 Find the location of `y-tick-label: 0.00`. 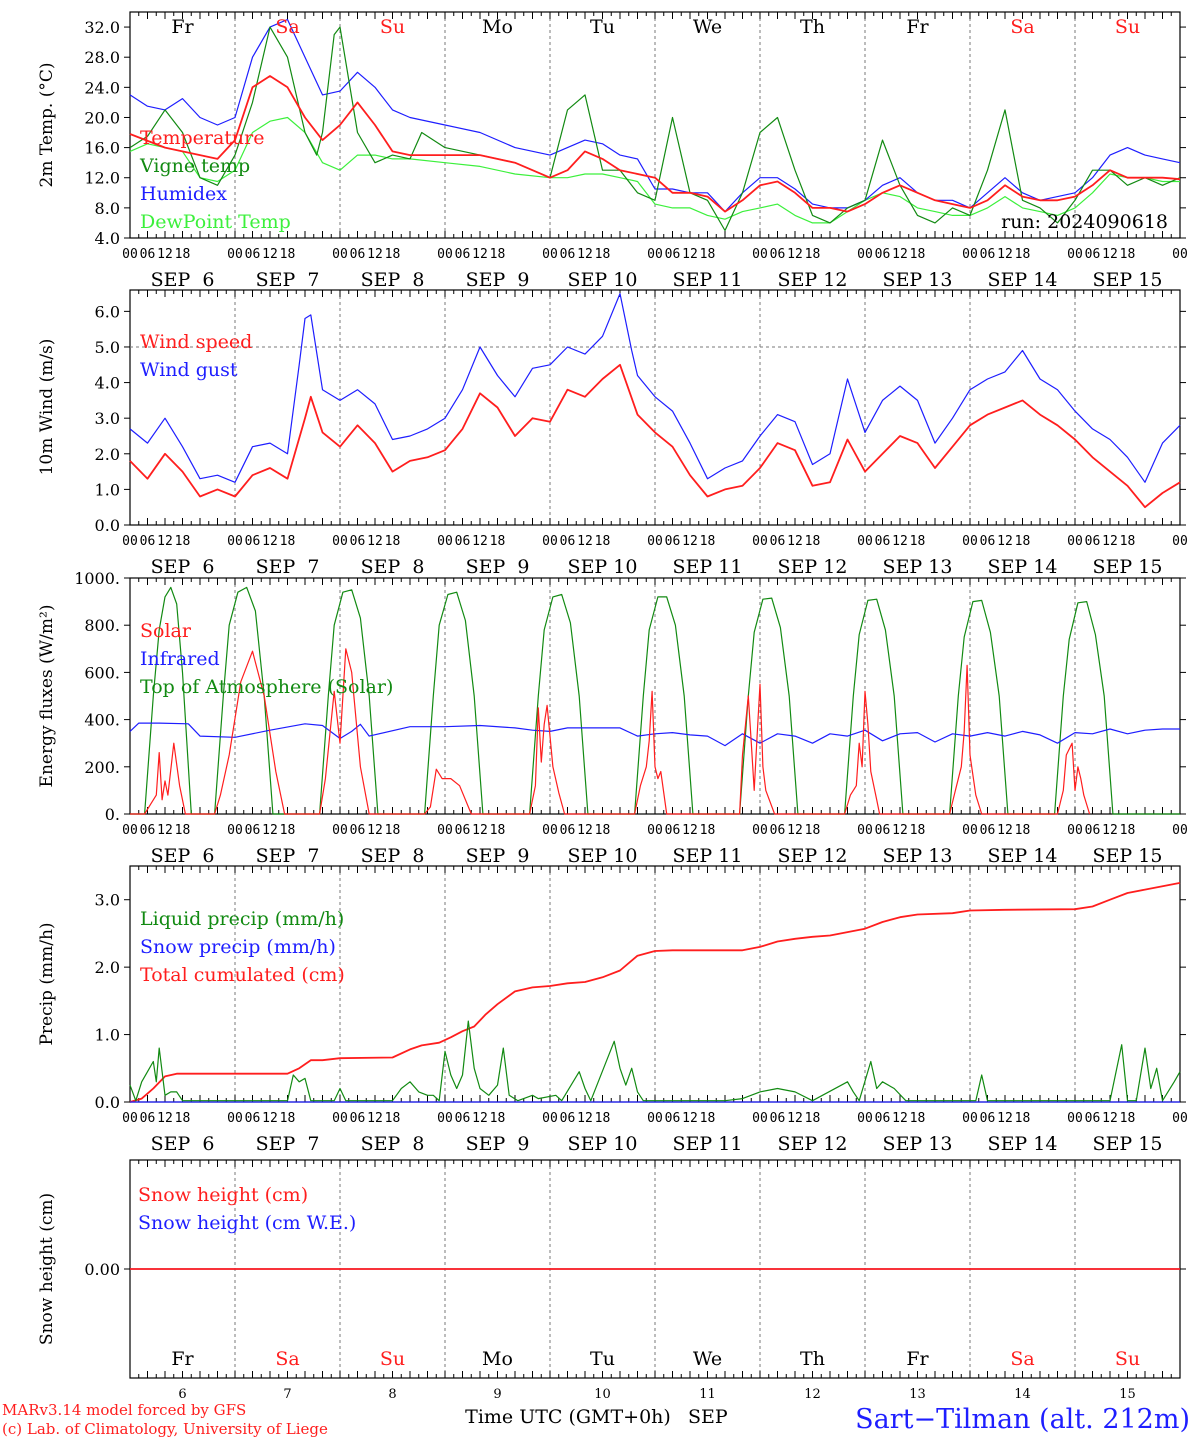

y-tick-label: 0.00 is located at coordinates (102, 1269).